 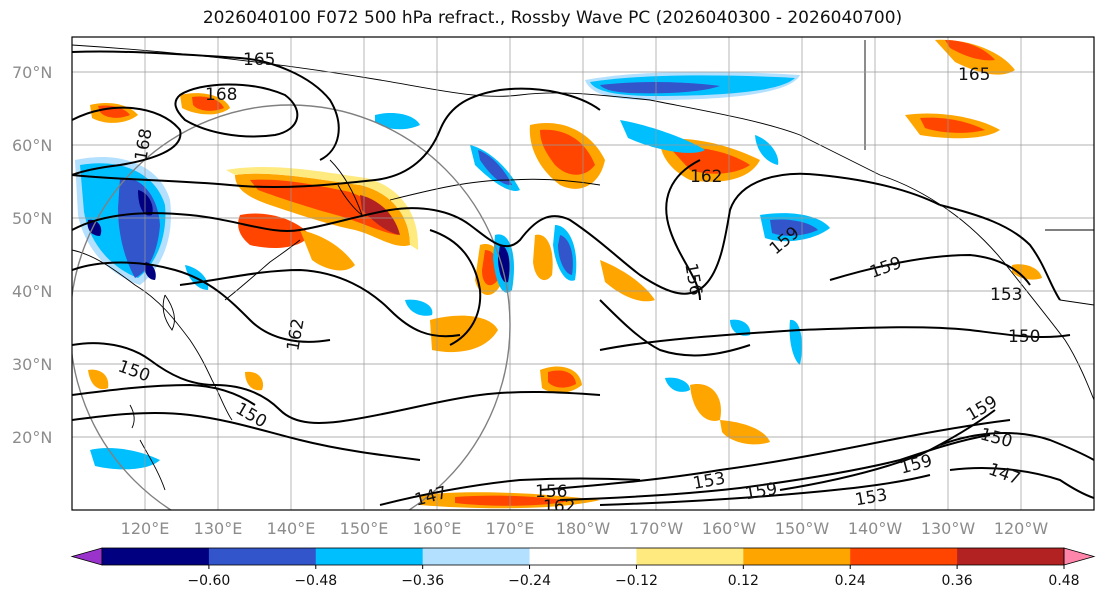 I want to click on contour-147-south, so click(x=510, y=491).